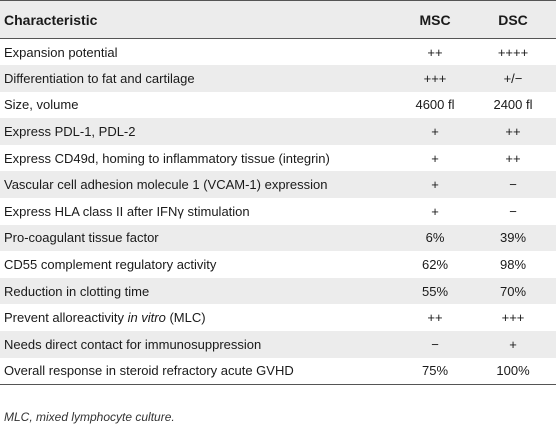 The image size is (556, 432). Describe the element at coordinates (513, 238) in the screenshot. I see `cell-dsc: 39%` at that location.